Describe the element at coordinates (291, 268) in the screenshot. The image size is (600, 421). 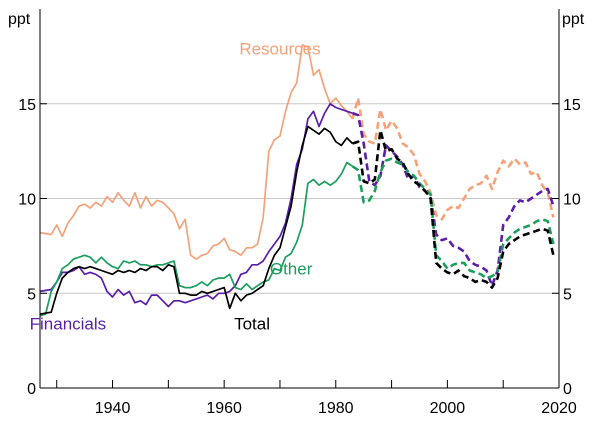
I see `series-label-other: Other` at that location.